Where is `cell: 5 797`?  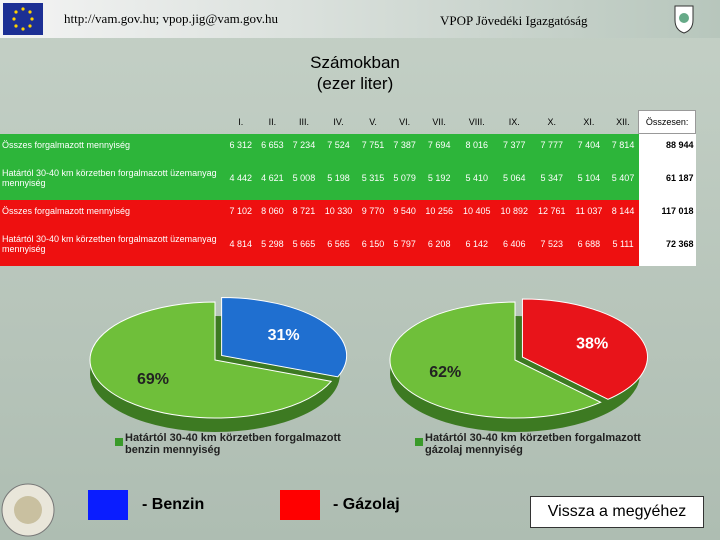 cell: 5 797 is located at coordinates (404, 244).